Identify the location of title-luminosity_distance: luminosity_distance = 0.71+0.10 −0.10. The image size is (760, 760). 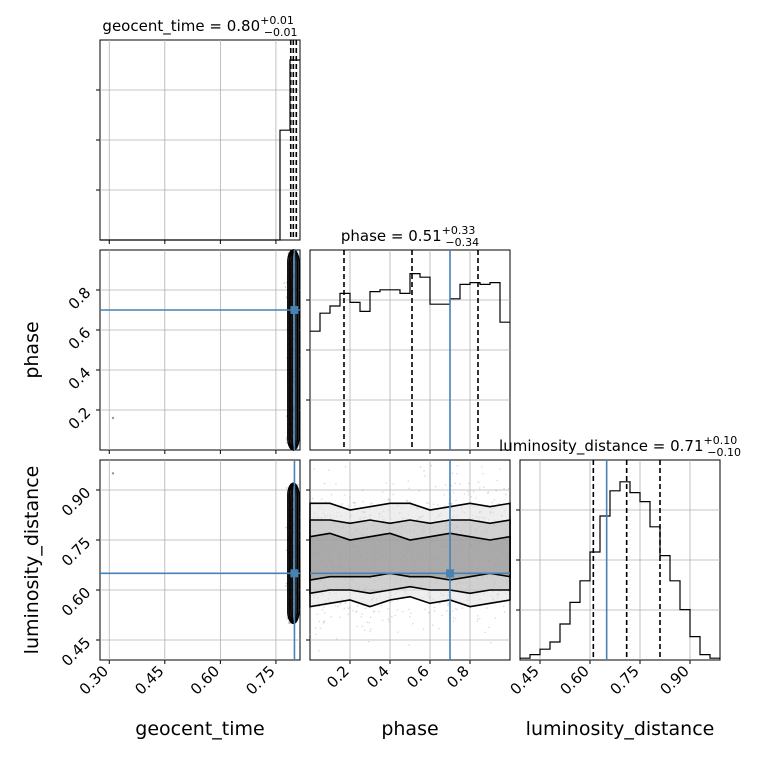
(620, 446).